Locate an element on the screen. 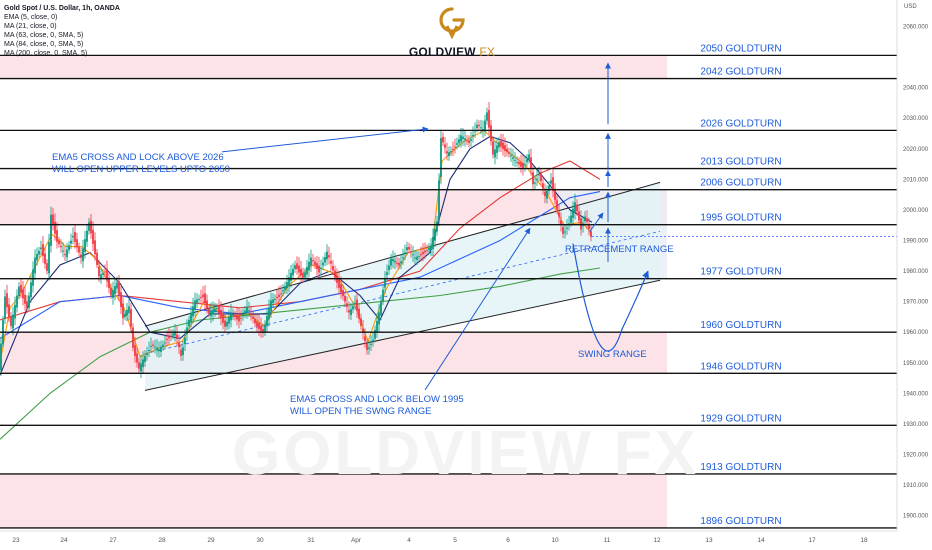 The image size is (932, 550). y-tick-label: 1980.000 is located at coordinates (916, 272).